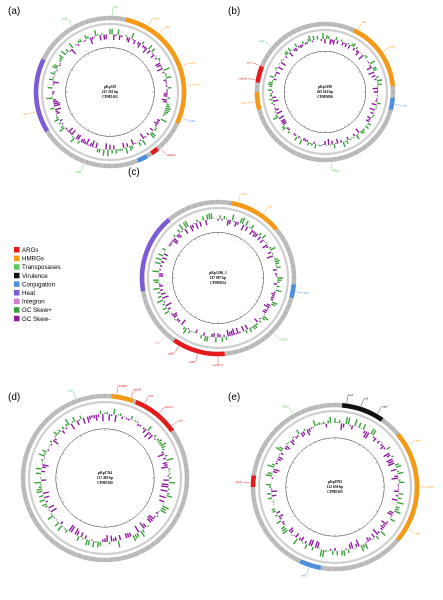  I want to click on legend-item-transposases: Transposases, so click(37, 267).